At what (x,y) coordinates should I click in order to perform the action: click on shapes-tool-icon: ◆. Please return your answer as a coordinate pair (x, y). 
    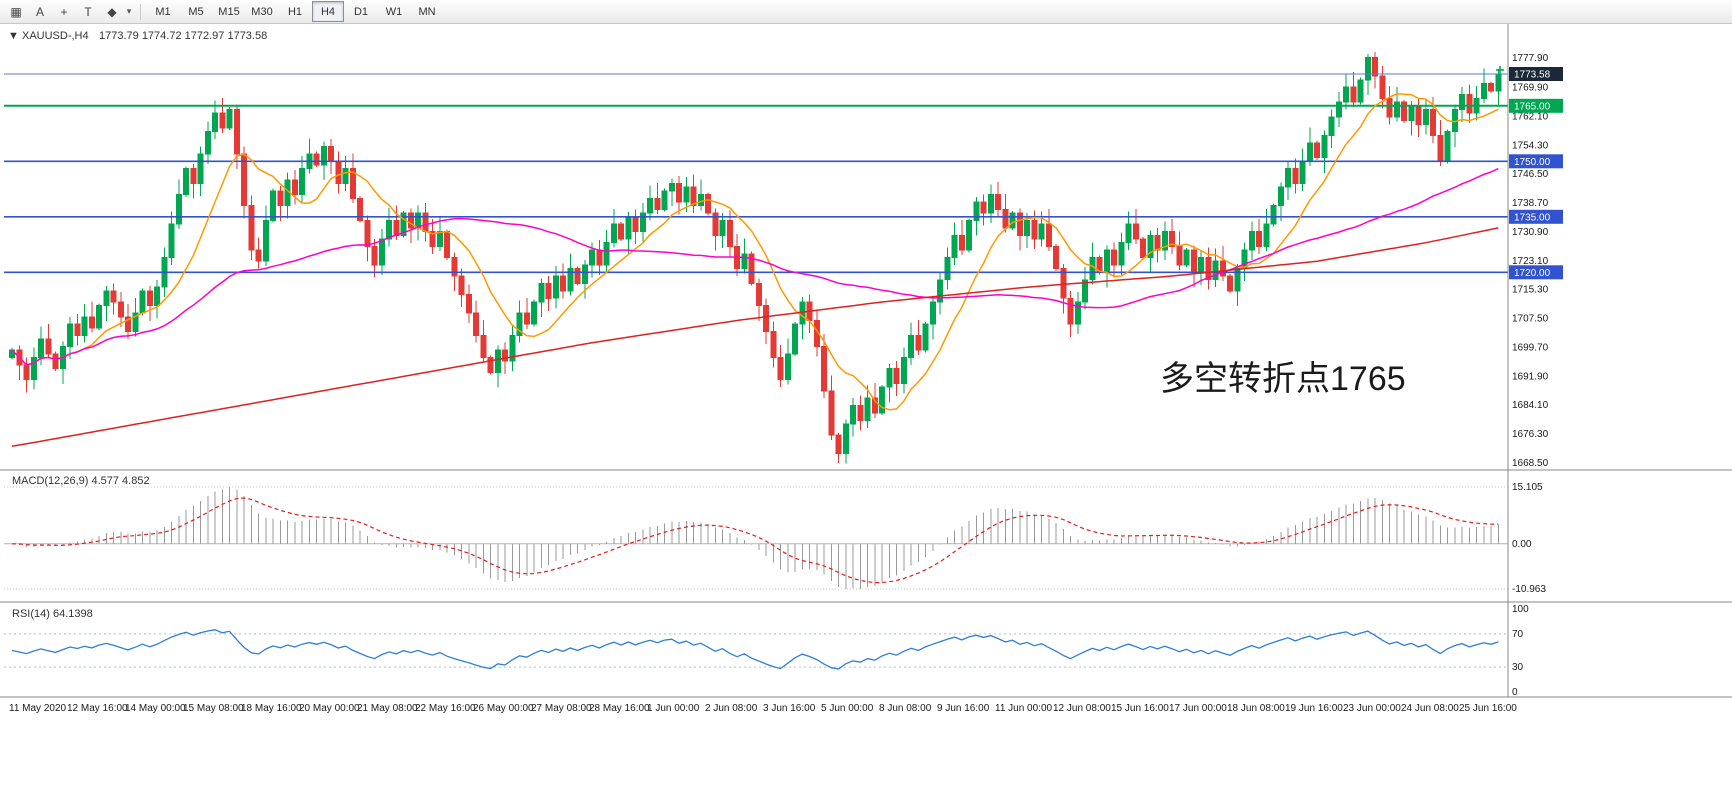
    Looking at the image, I should click on (112, 11).